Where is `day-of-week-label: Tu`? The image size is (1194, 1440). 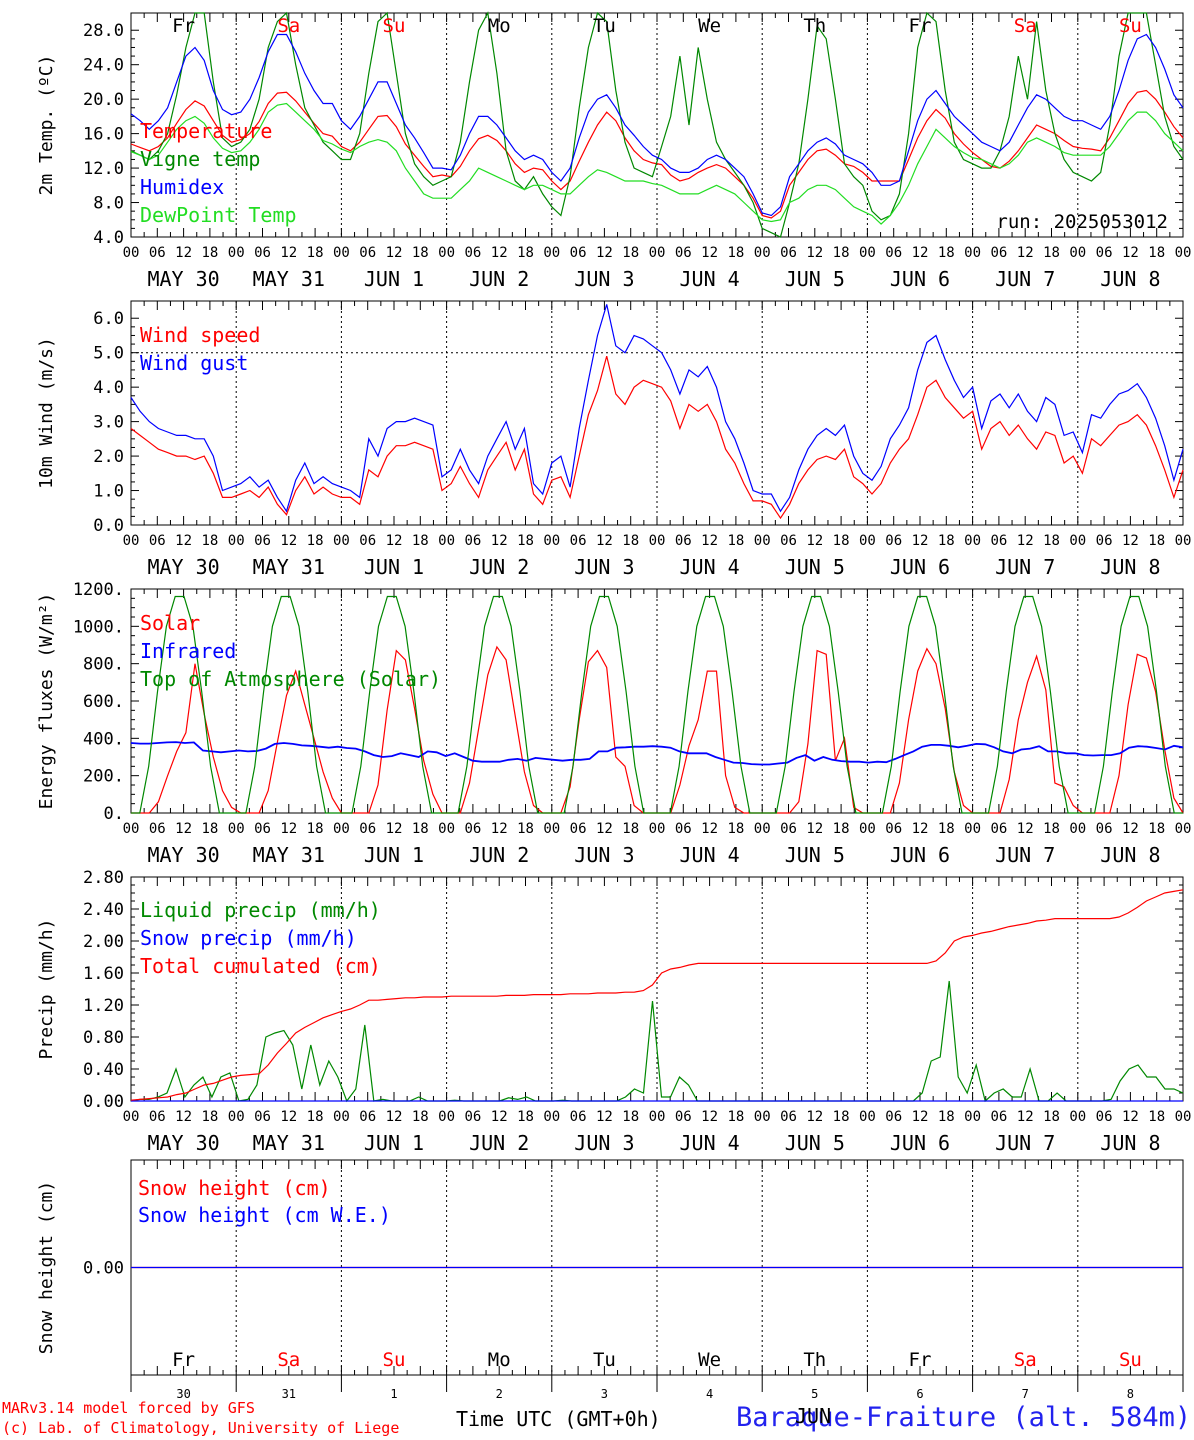 day-of-week-label: Tu is located at coordinates (604, 26).